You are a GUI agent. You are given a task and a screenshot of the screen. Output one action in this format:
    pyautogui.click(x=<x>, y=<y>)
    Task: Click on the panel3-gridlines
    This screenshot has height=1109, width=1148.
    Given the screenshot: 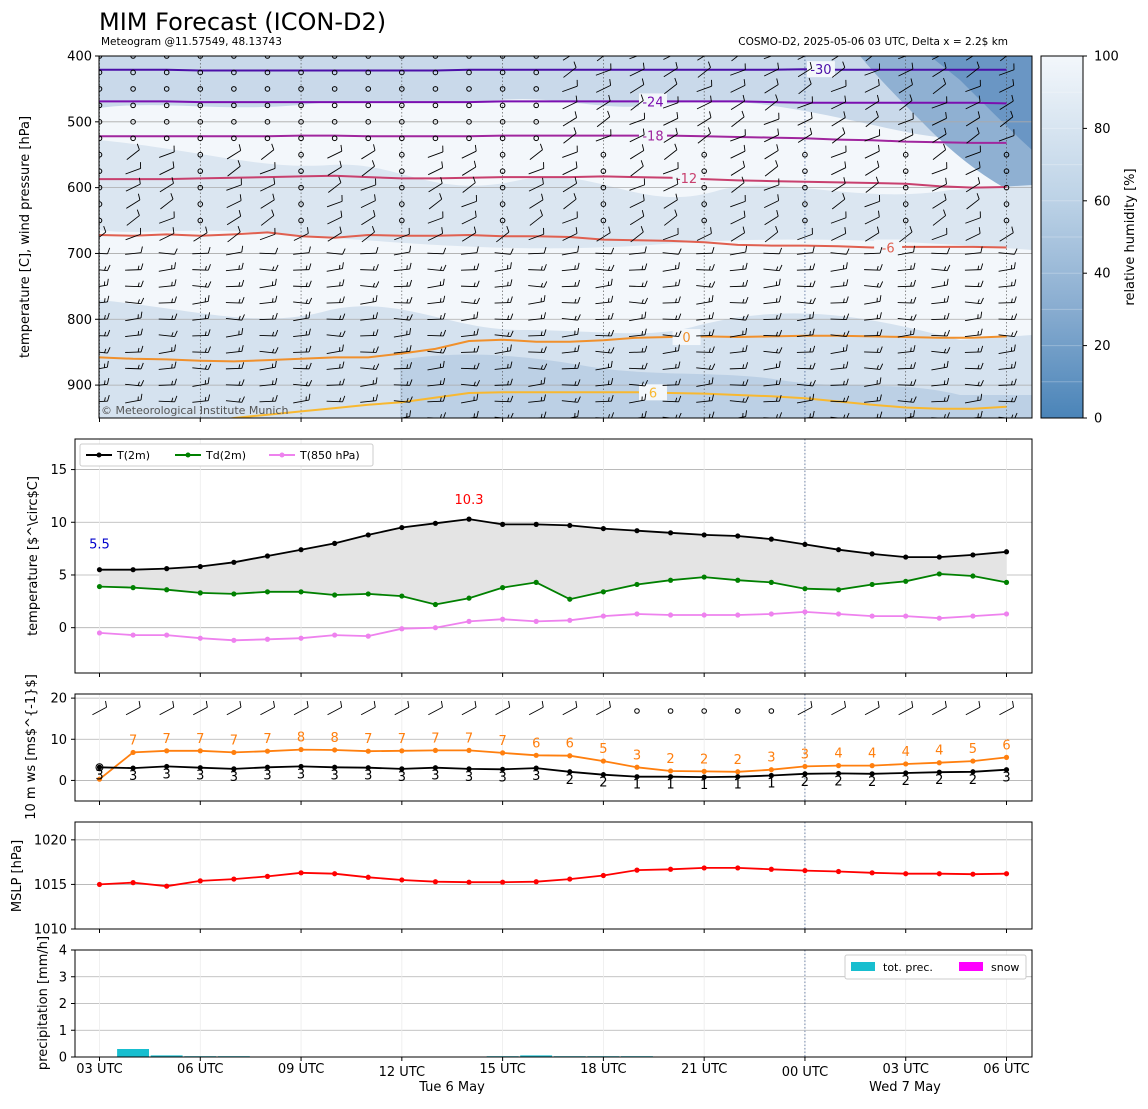 What is the action you would take?
    pyautogui.click(x=553, y=747)
    